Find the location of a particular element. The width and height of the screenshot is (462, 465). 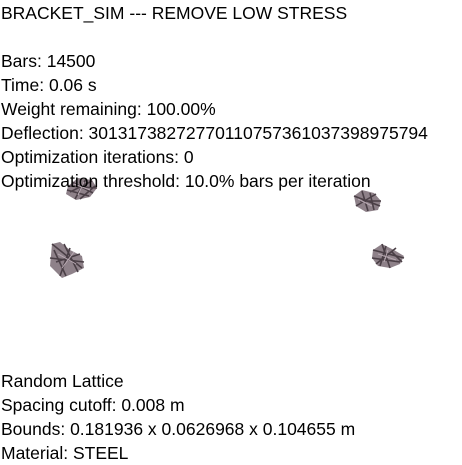

spacing-cutoff: Spacing cutoff: 0.008 m is located at coordinates (93, 405).